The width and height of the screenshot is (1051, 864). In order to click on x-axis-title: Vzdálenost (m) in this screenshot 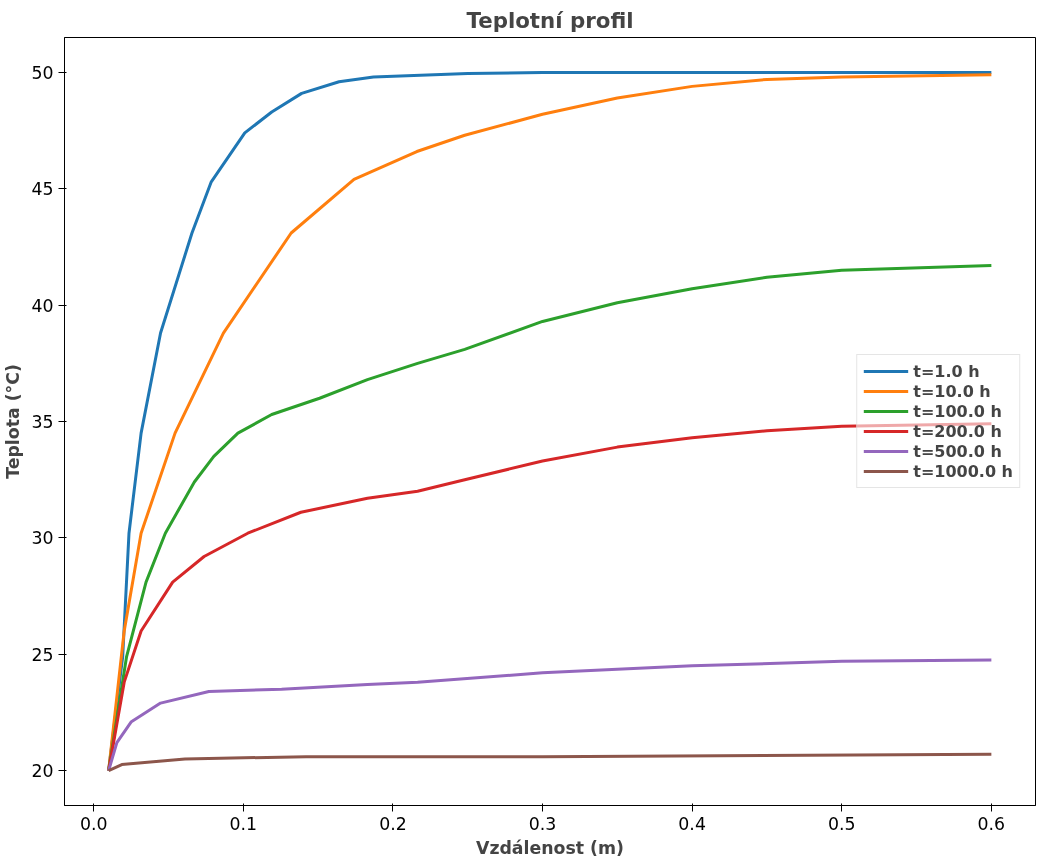, I will do `click(550, 847)`.